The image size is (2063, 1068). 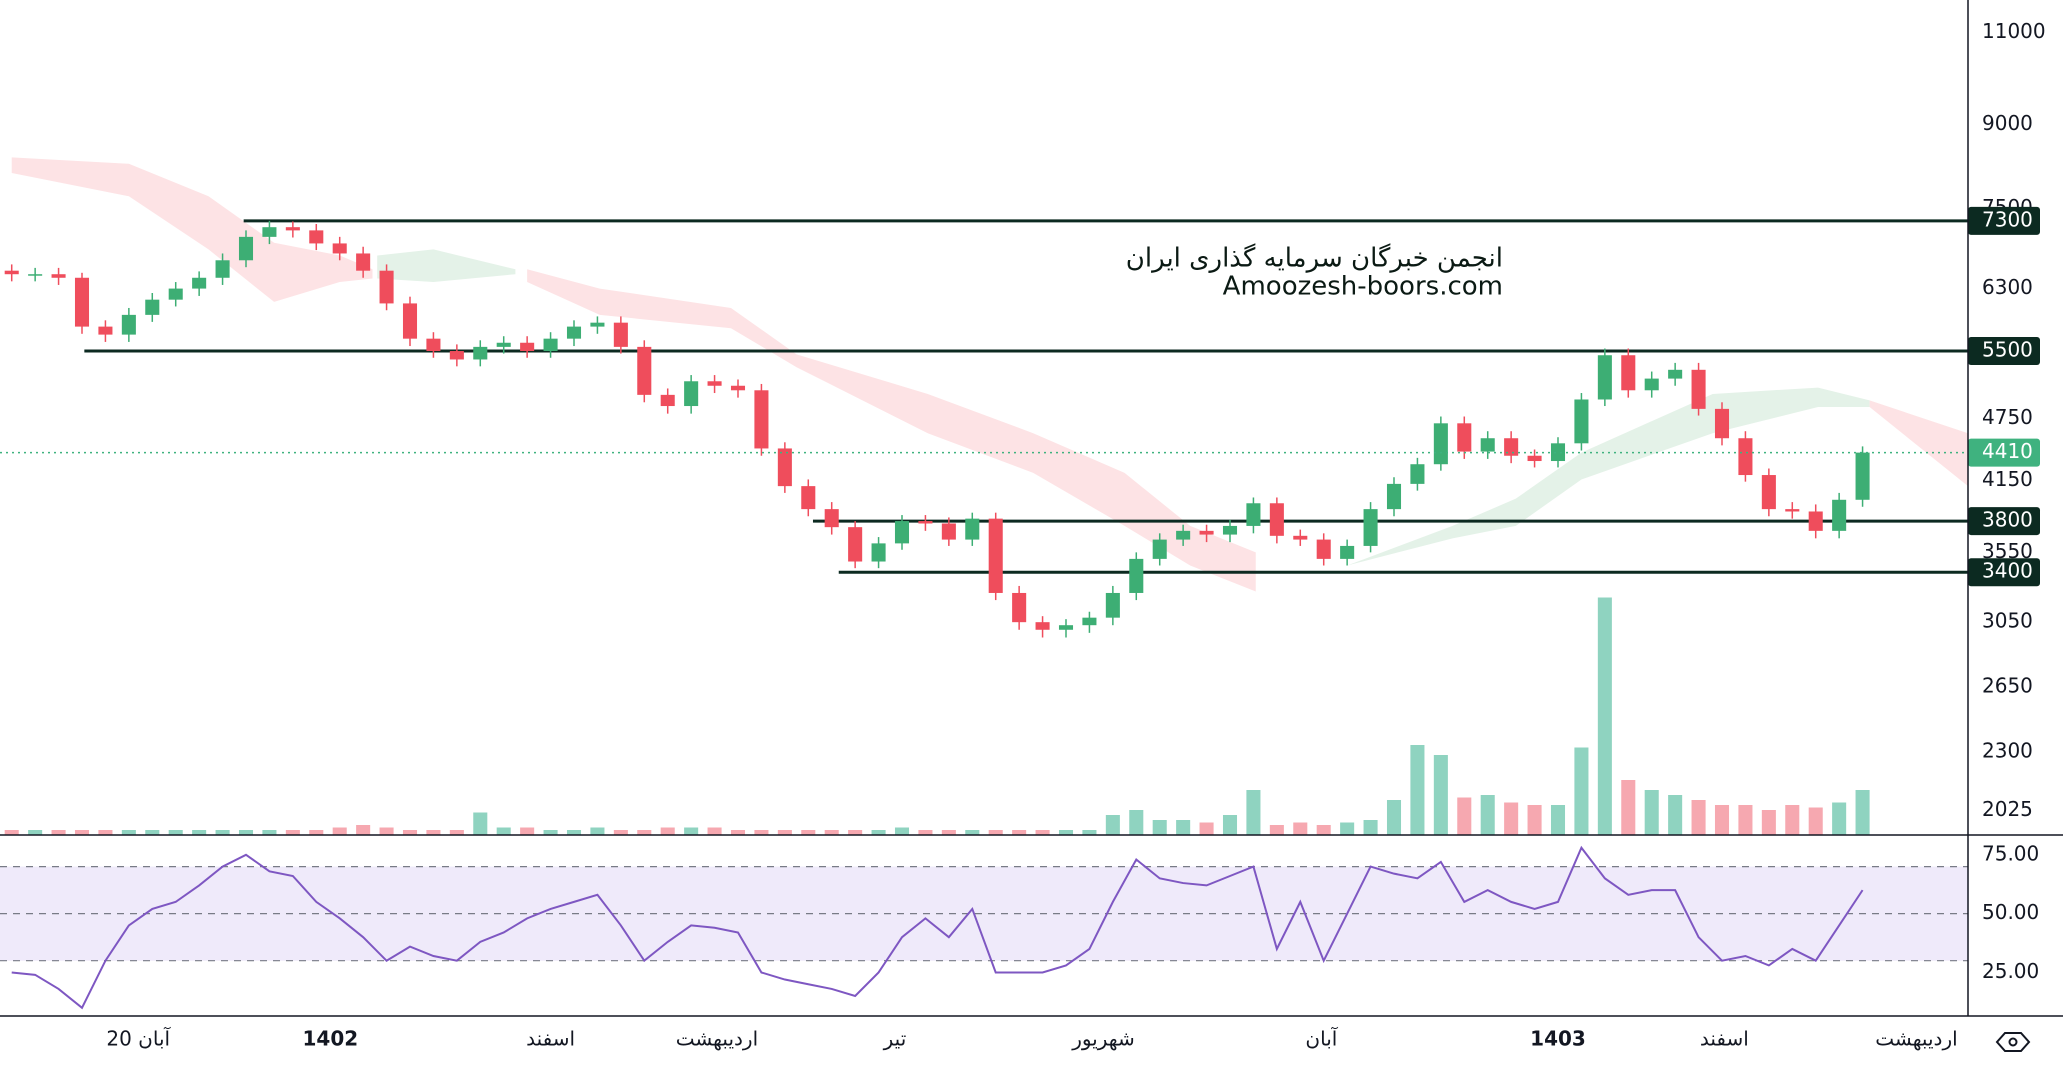 I want to click on settings-hexagon, so click(x=2013, y=1042).